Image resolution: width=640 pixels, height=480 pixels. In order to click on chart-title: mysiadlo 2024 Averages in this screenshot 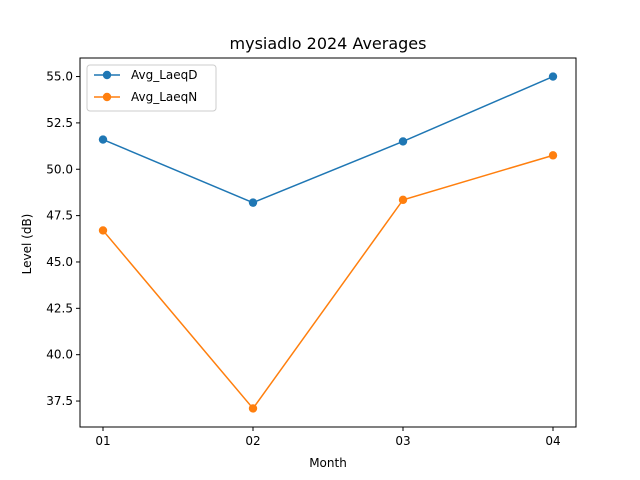, I will do `click(328, 43)`.